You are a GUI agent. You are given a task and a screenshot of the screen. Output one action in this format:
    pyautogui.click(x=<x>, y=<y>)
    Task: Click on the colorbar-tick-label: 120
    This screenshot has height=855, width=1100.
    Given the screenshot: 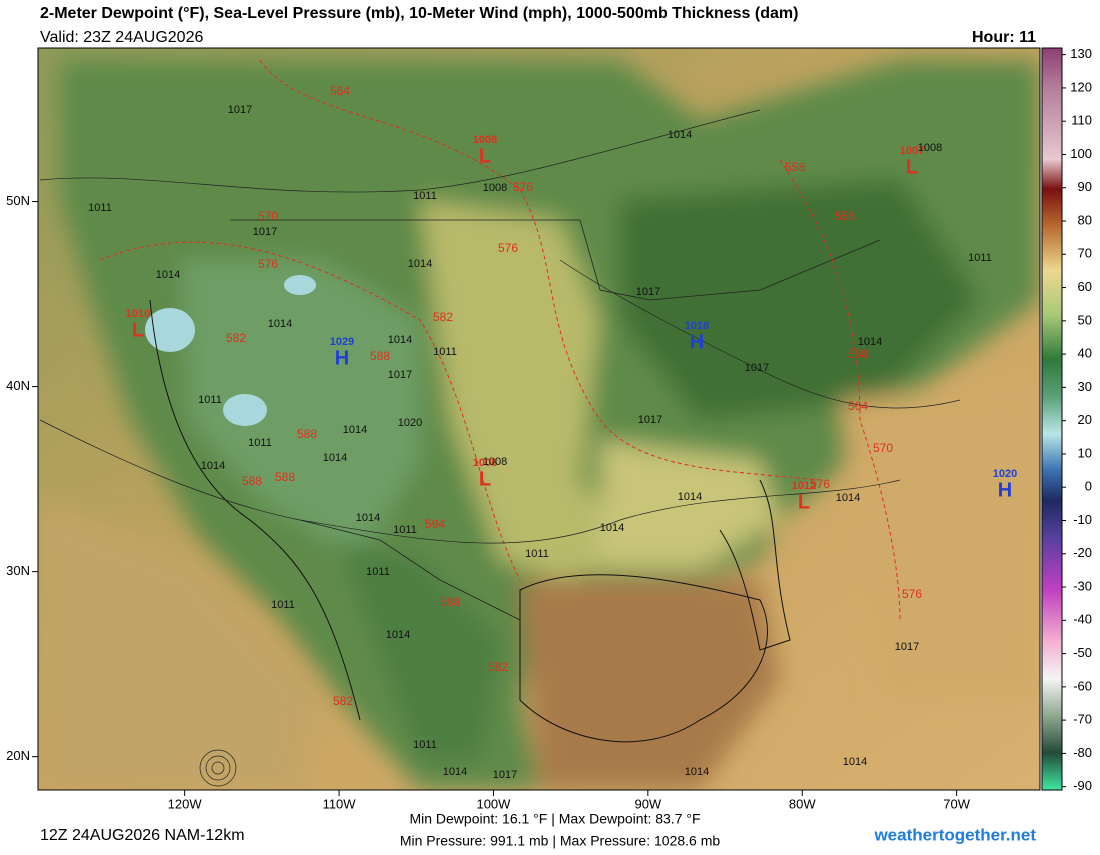 What is the action you would take?
    pyautogui.click(x=1081, y=86)
    